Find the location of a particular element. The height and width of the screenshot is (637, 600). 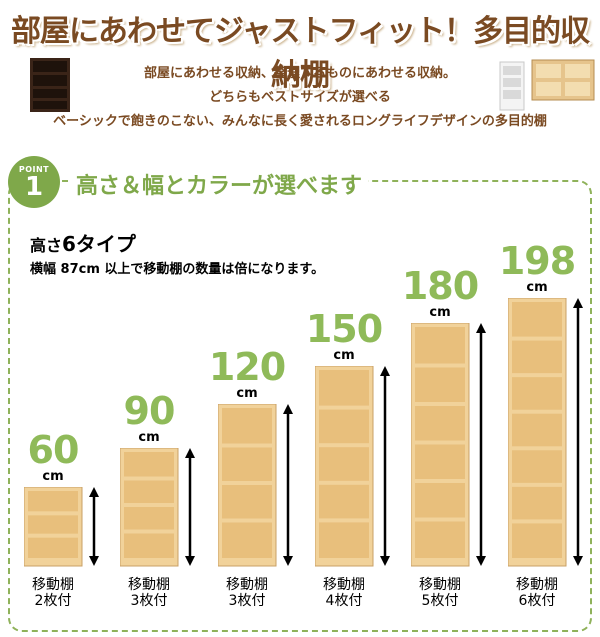

movable-shelf-caption: 移動棚 2枚付 is located at coordinates (53, 593).